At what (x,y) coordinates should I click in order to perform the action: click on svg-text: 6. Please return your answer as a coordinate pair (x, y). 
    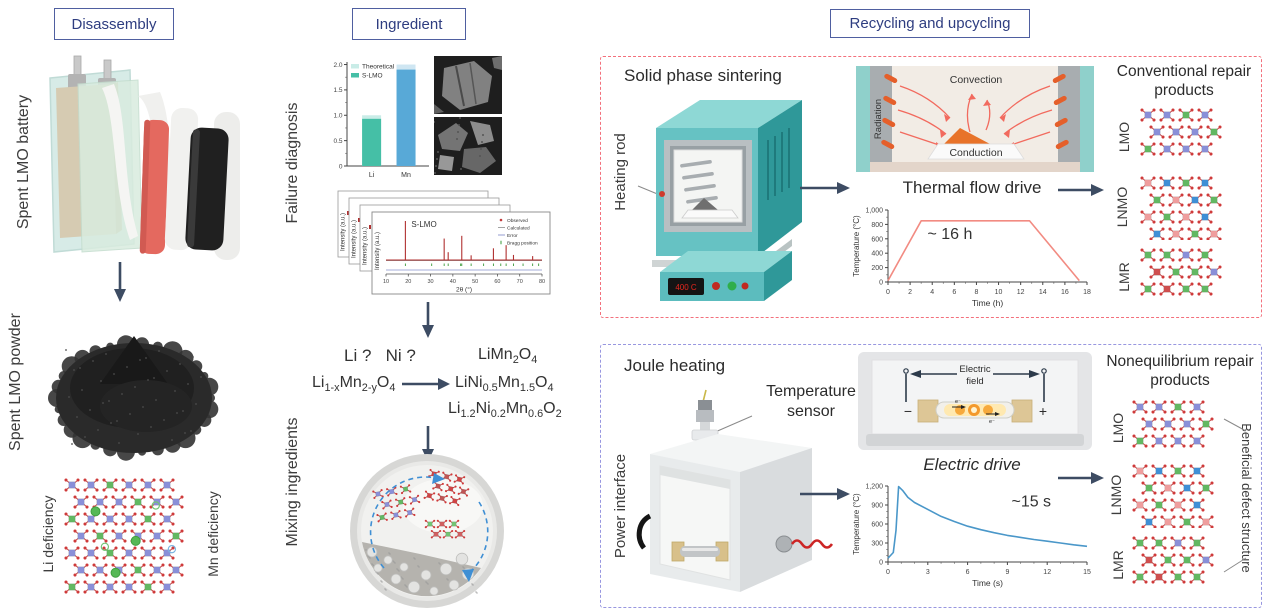
    Looking at the image, I should click on (954, 292).